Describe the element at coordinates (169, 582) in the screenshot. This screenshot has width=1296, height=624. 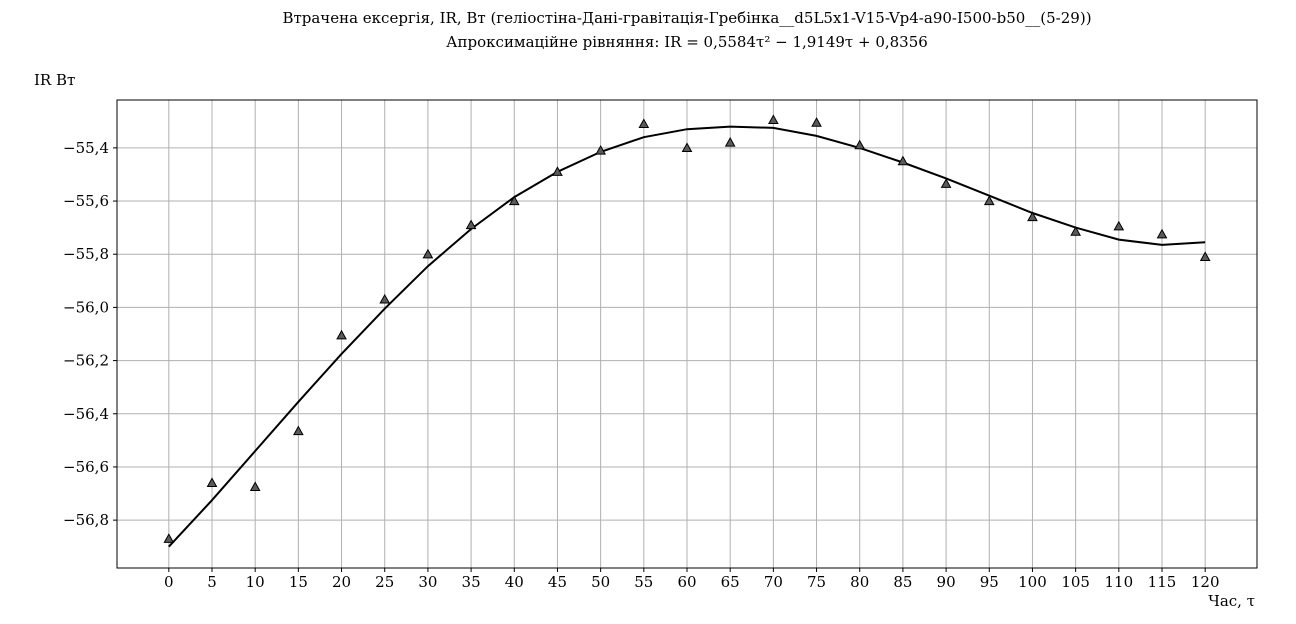
I see `x-tick-label: 0` at that location.